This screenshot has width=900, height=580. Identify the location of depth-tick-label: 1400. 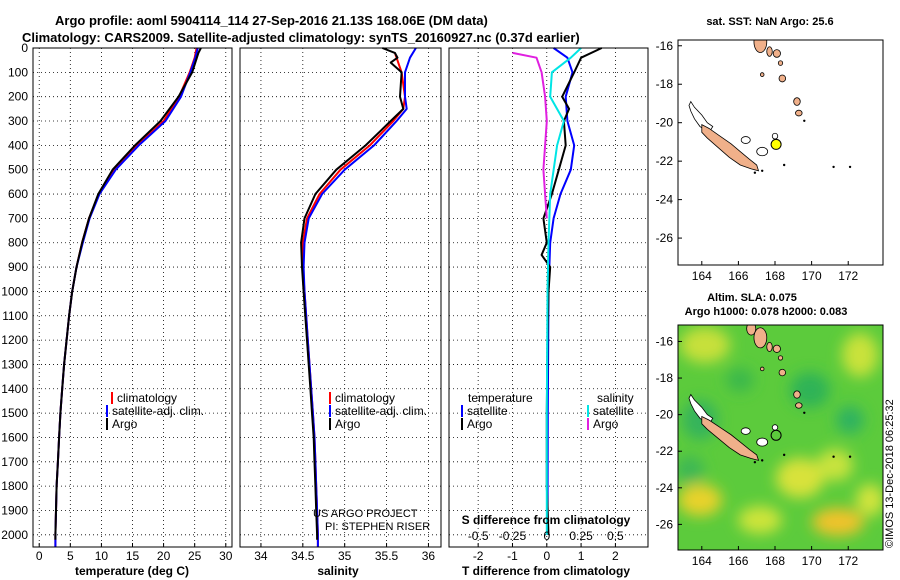
(14, 389).